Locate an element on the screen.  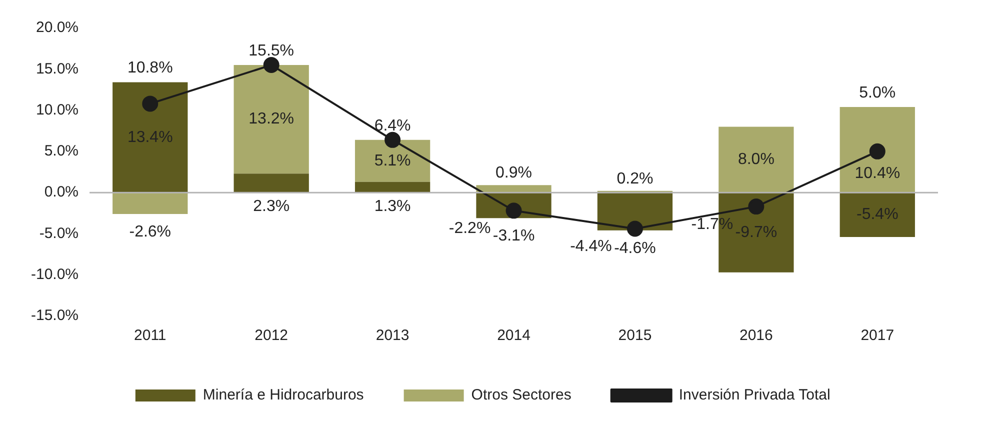
x-tick-label: 2013 is located at coordinates (393, 335).